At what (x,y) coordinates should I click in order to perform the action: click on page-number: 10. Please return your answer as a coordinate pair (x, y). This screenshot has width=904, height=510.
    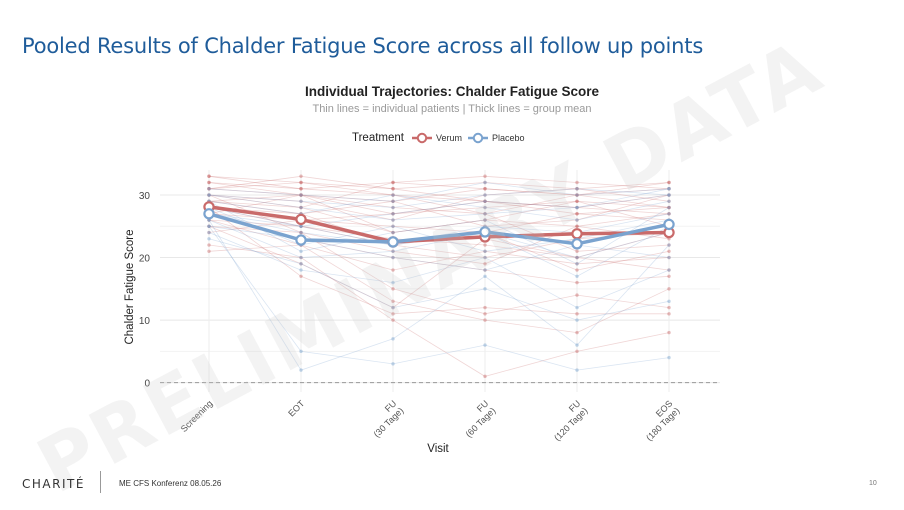
    Looking at the image, I should click on (873, 483).